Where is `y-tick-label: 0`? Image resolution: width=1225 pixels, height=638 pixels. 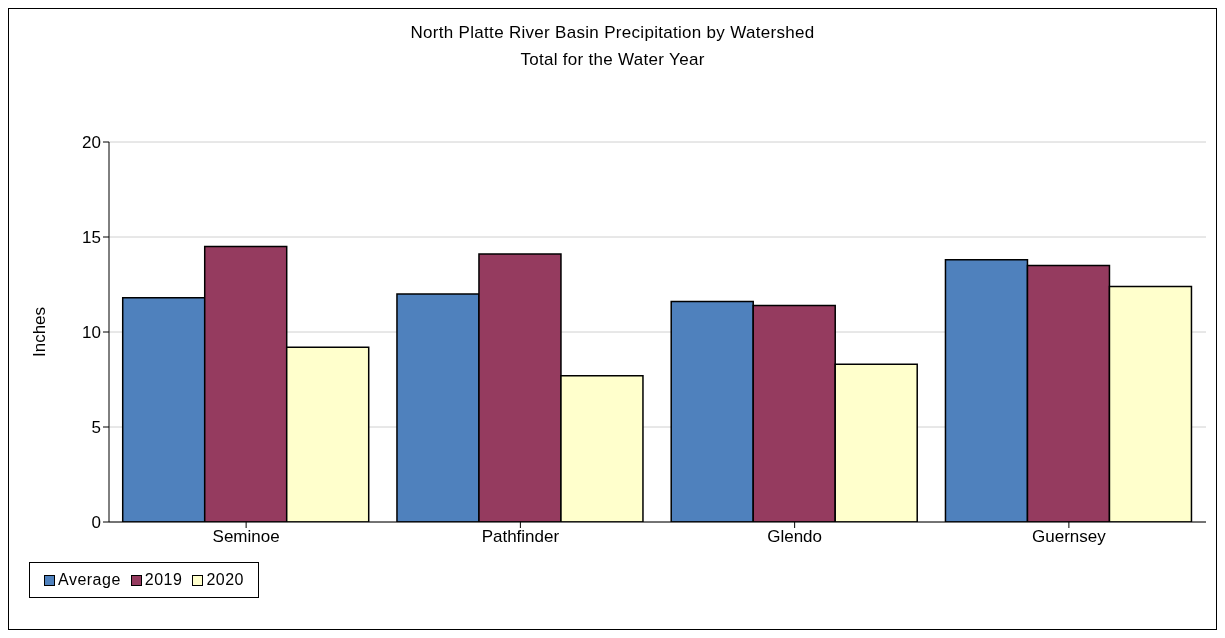 y-tick-label: 0 is located at coordinates (96, 523).